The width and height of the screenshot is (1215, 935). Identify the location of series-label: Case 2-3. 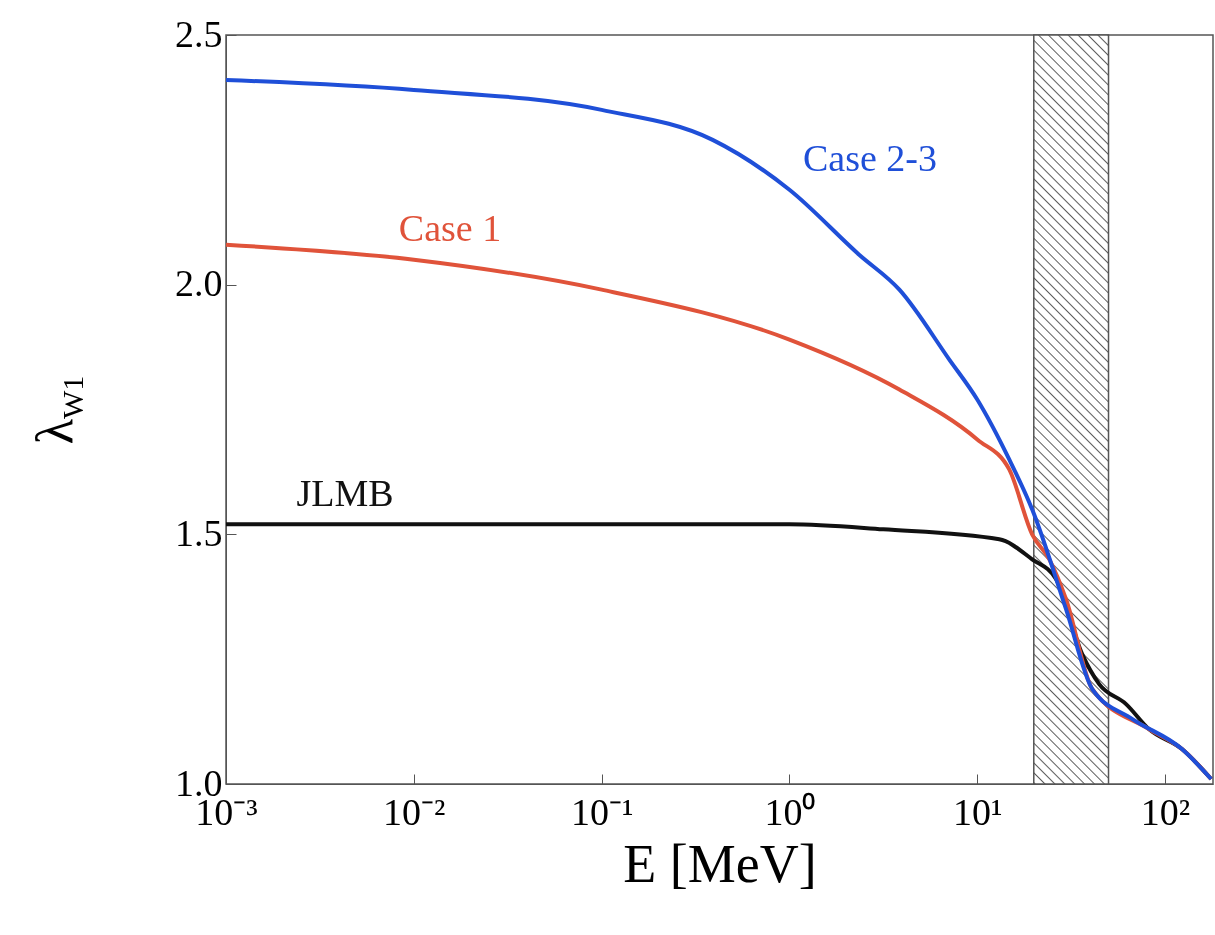
(870, 158).